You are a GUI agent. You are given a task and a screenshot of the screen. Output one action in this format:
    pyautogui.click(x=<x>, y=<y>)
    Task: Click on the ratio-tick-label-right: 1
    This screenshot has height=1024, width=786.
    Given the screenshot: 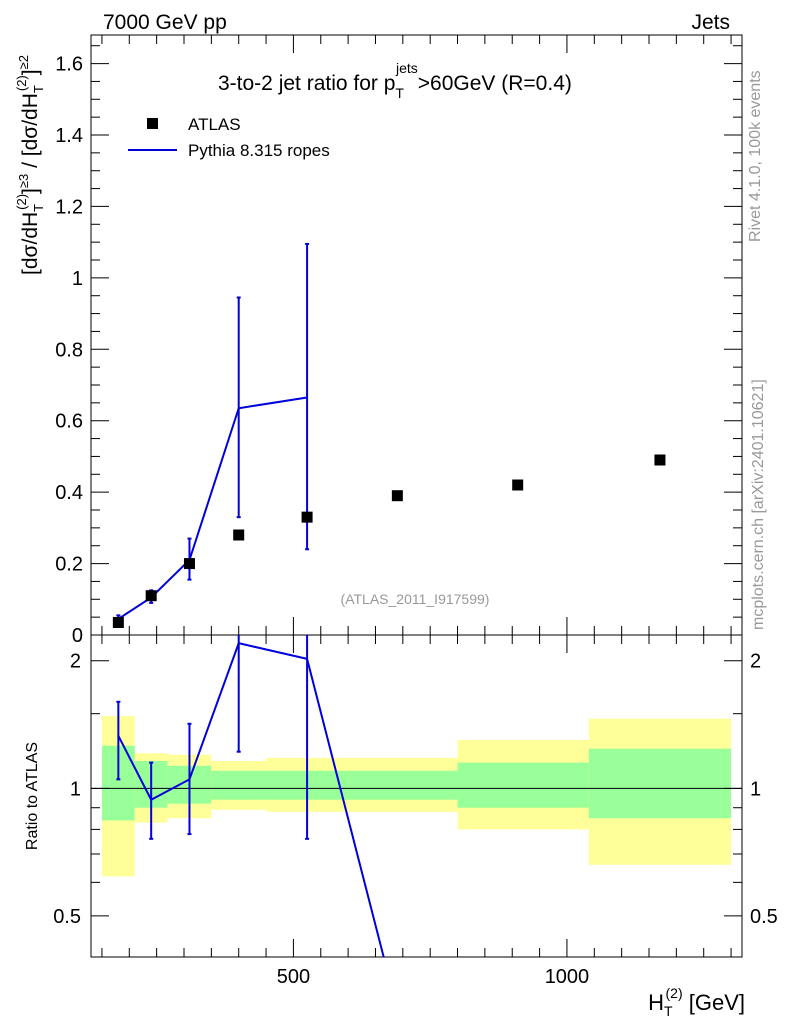 What is the action you would take?
    pyautogui.click(x=755, y=789)
    